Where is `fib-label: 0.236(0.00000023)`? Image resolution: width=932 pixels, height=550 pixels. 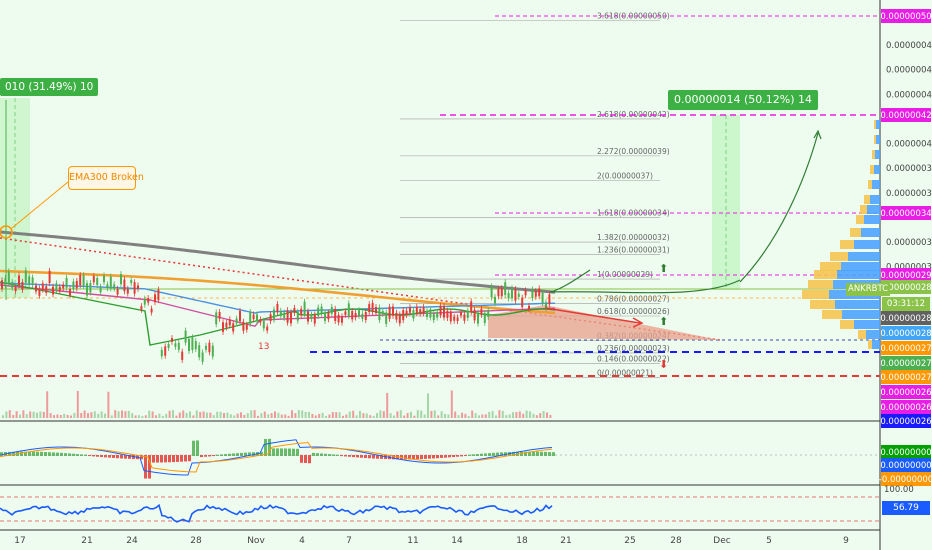
fib-label: 0.236(0.00000023) is located at coordinates (633, 348).